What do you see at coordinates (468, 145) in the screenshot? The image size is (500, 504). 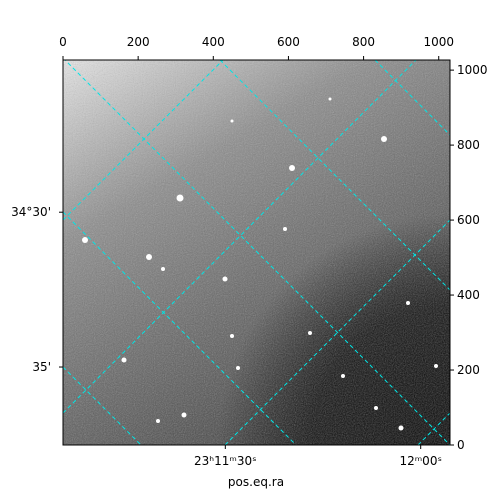 I see `y-tick-label: 800` at bounding box center [468, 145].